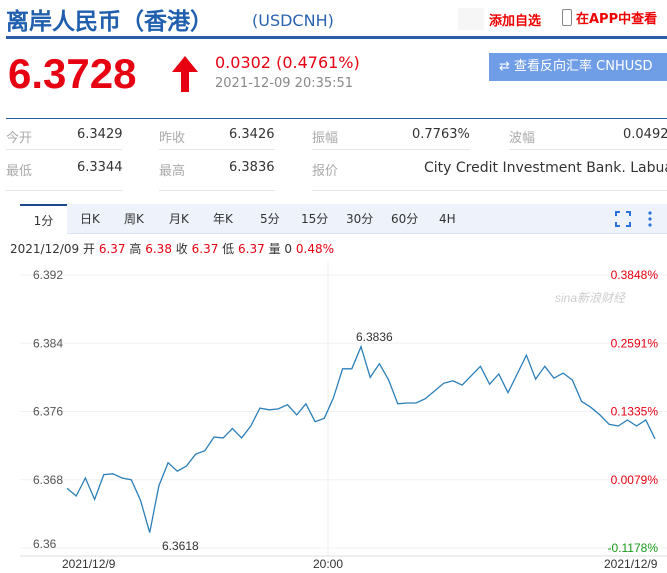 Image resolution: width=667 pixels, height=573 pixels. I want to click on high-label: 高, so click(135, 249).